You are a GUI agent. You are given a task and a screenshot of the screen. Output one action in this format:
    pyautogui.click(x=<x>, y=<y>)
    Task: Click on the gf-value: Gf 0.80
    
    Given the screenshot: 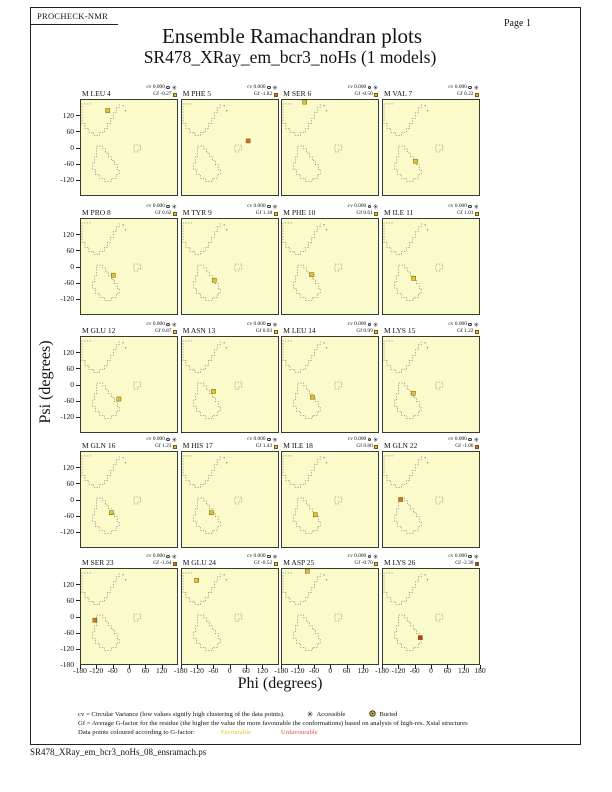 What is the action you would take?
    pyautogui.click(x=364, y=446)
    